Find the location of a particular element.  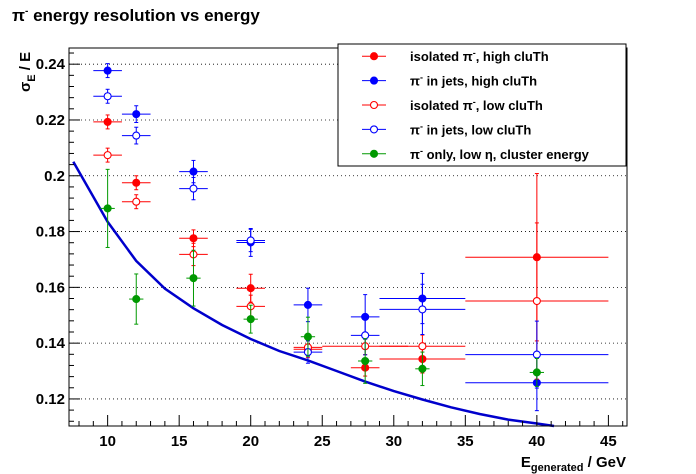

y-axis-label: σE / E is located at coordinates (27, 72).